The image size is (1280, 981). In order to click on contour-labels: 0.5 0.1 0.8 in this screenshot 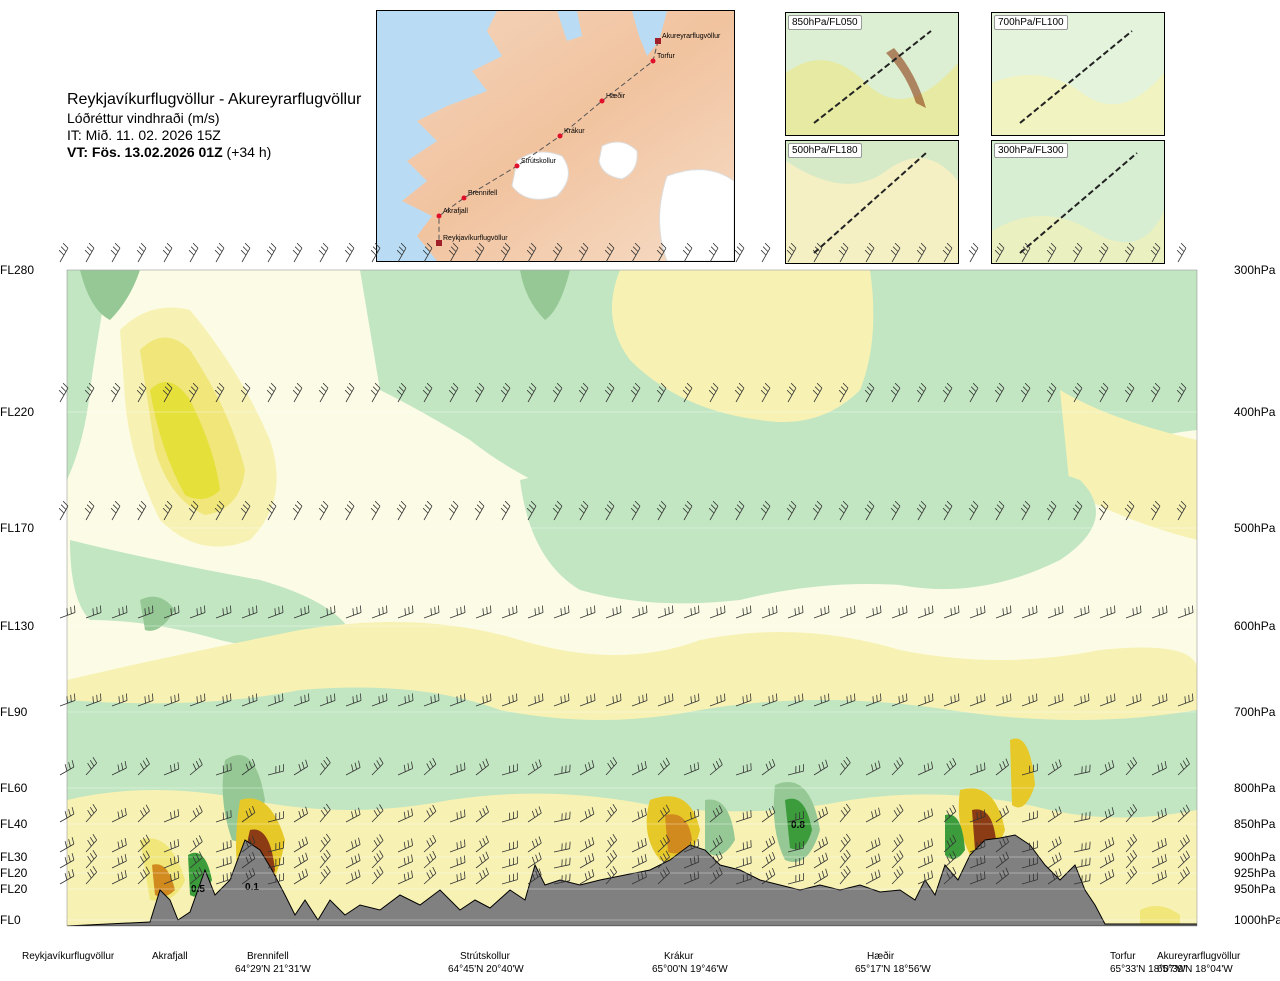, I will do `click(498, 857)`.